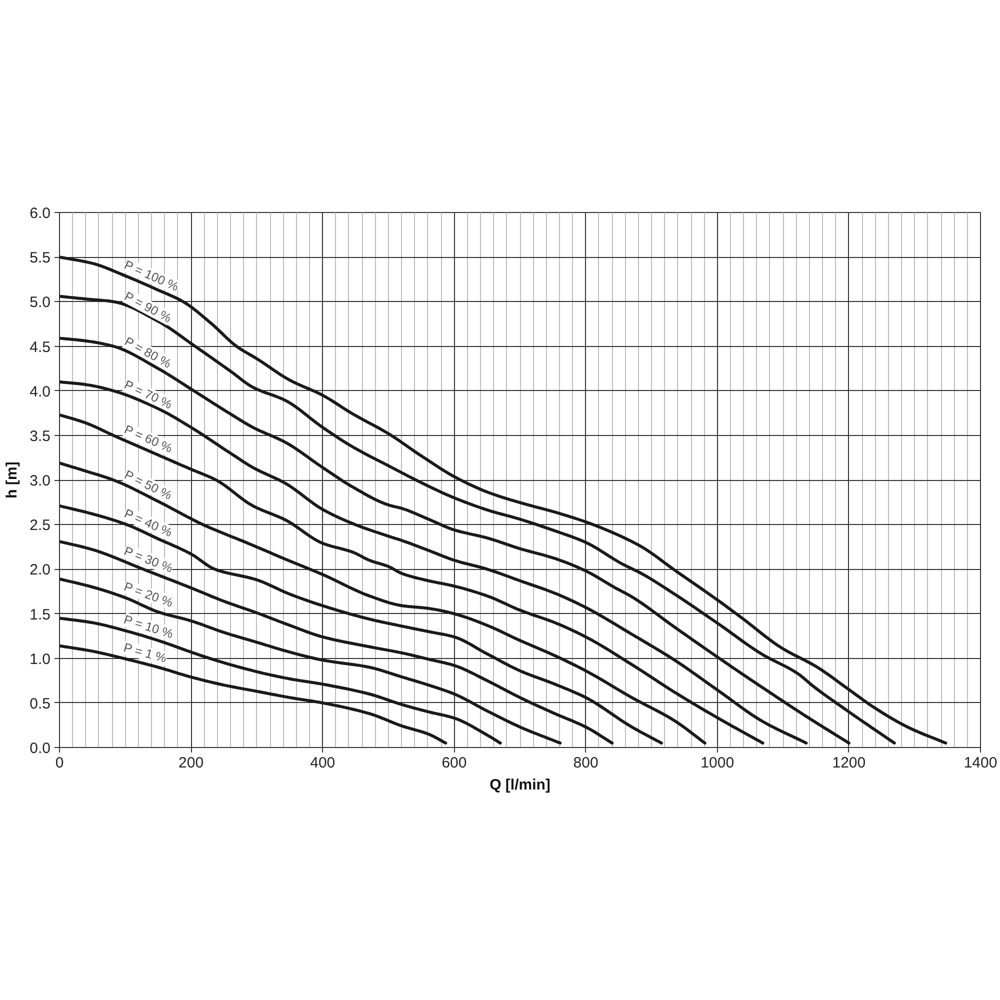  I want to click on x-tick-label: 200, so click(191, 763).